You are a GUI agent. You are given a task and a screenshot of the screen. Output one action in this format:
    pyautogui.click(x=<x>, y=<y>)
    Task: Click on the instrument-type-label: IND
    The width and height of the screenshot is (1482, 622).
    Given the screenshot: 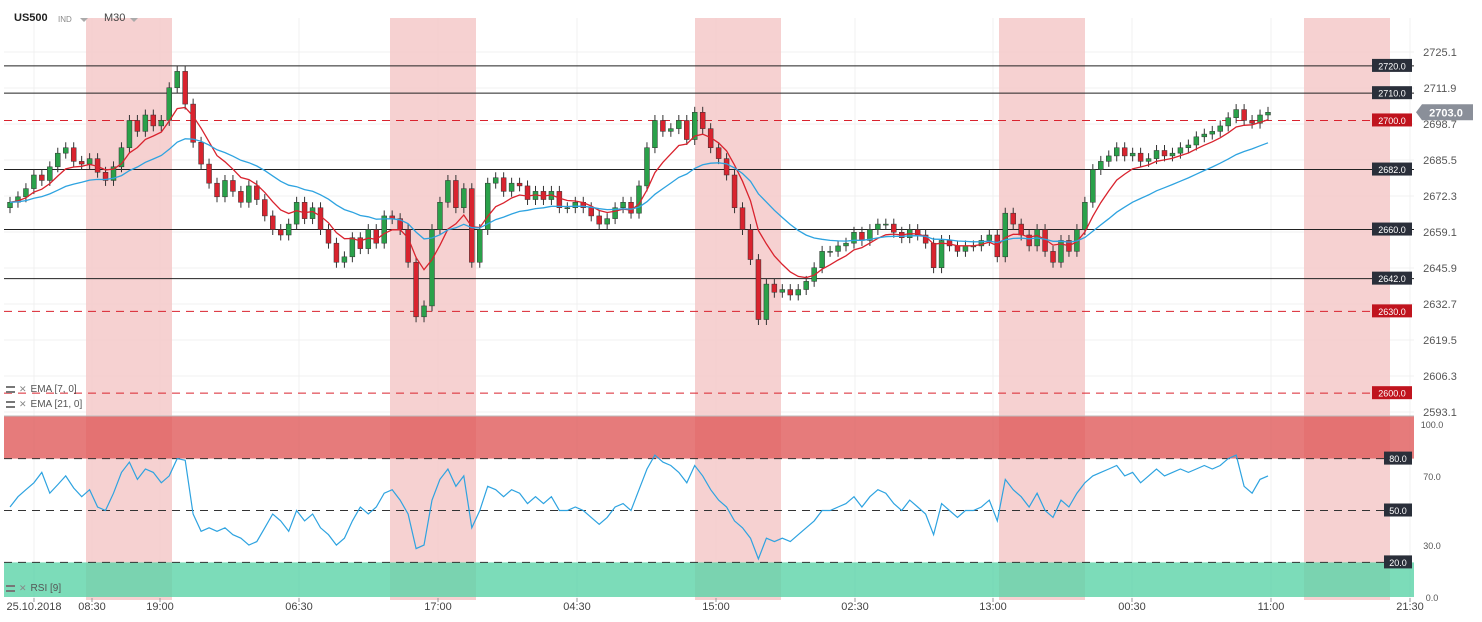 What is the action you would take?
    pyautogui.click(x=65, y=19)
    